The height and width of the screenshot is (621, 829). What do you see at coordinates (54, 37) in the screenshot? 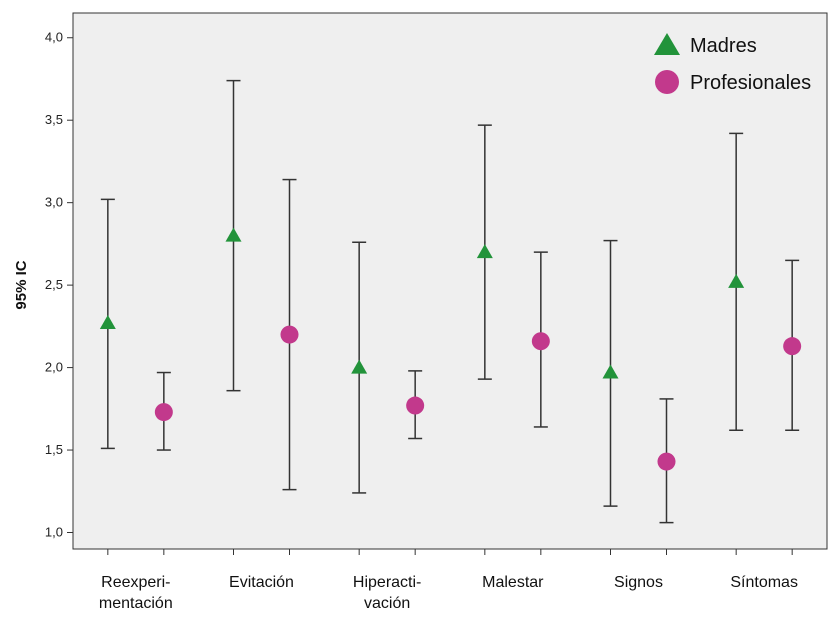
I see `y-tick-label: 4,0` at bounding box center [54, 37].